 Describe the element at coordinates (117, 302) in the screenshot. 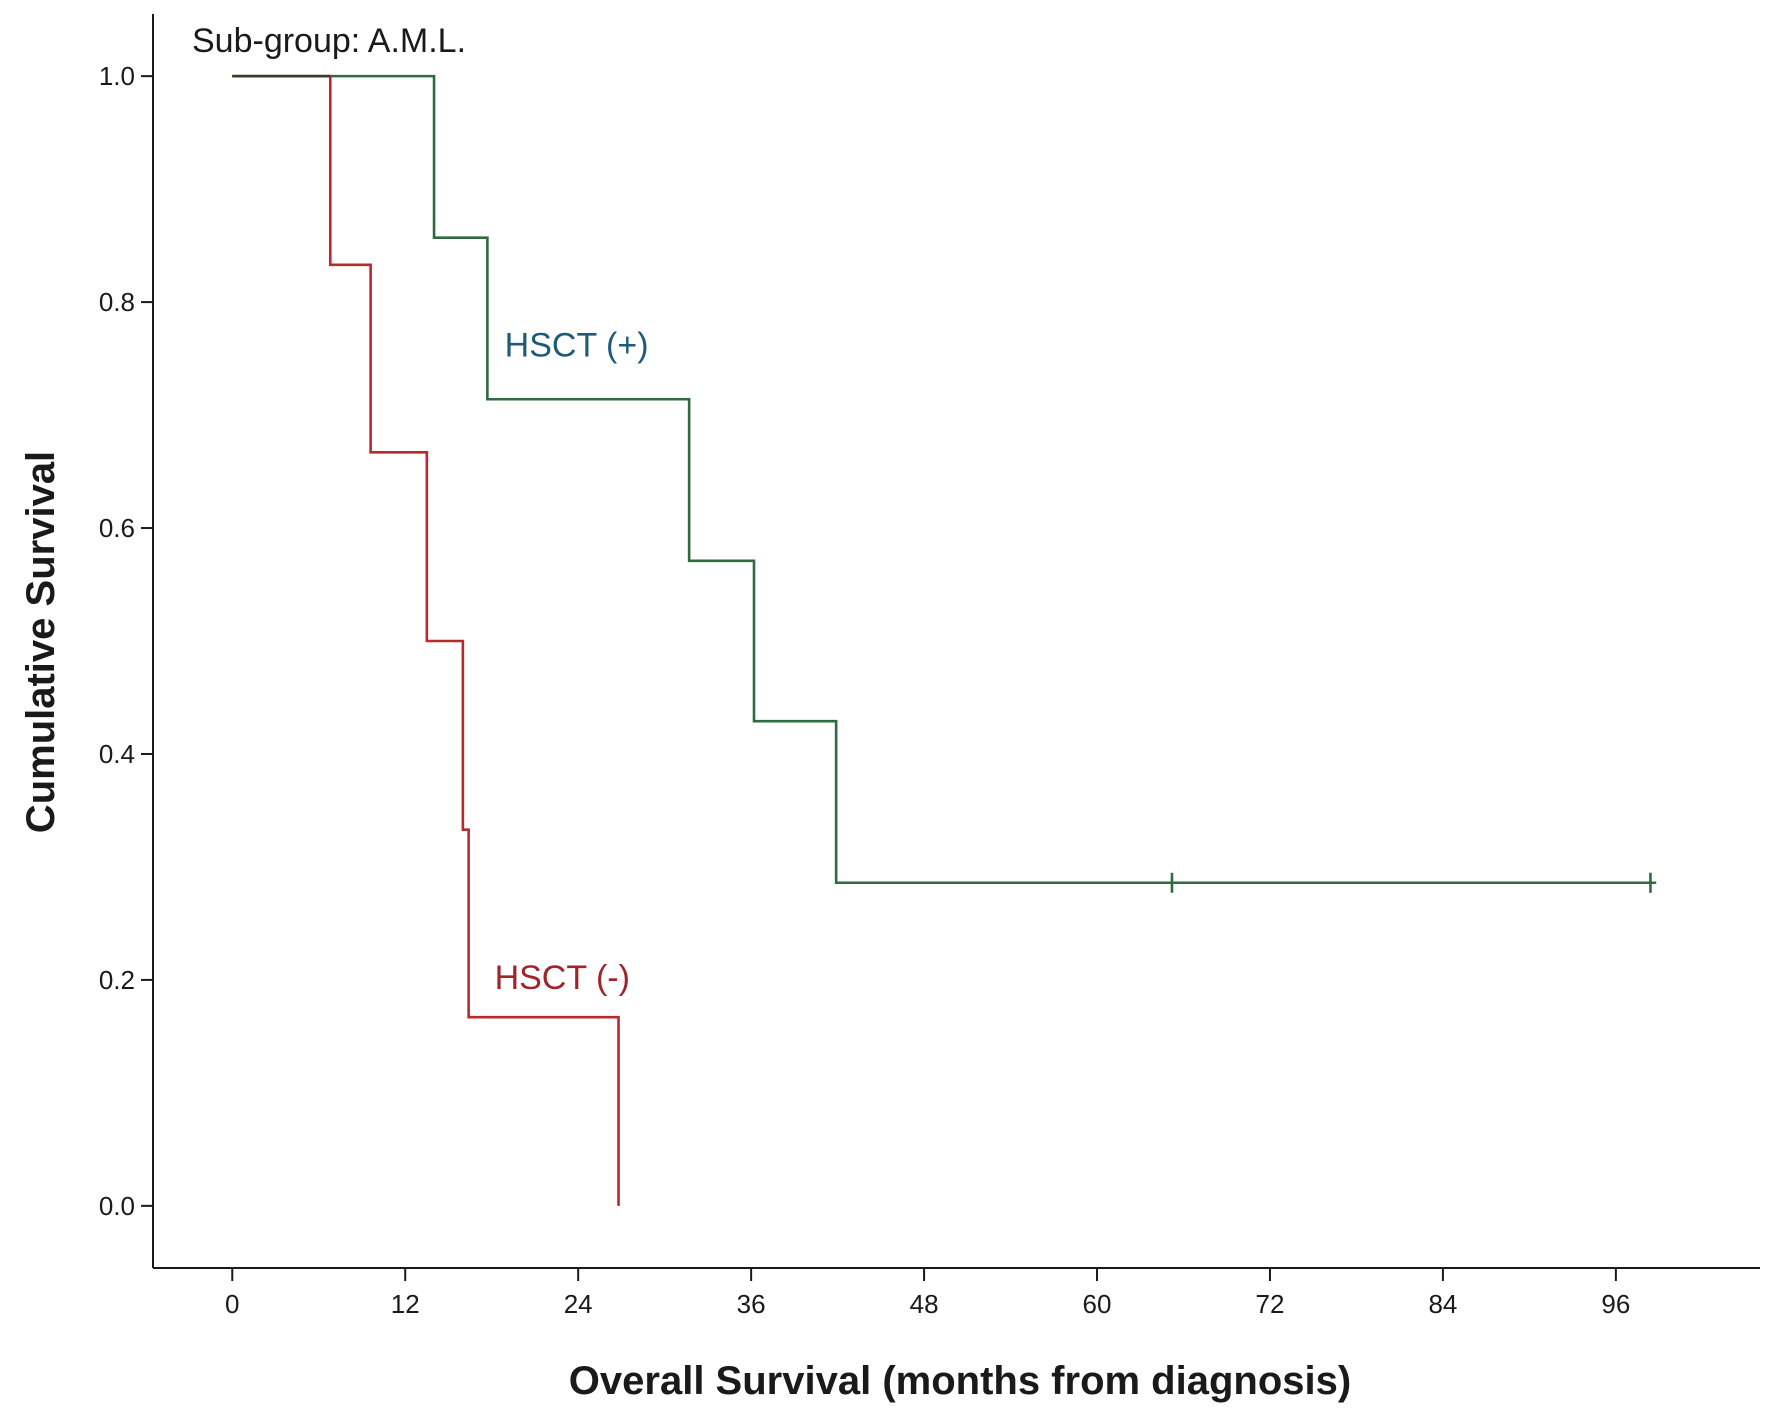

I see `y-tick-label: 0.8` at that location.